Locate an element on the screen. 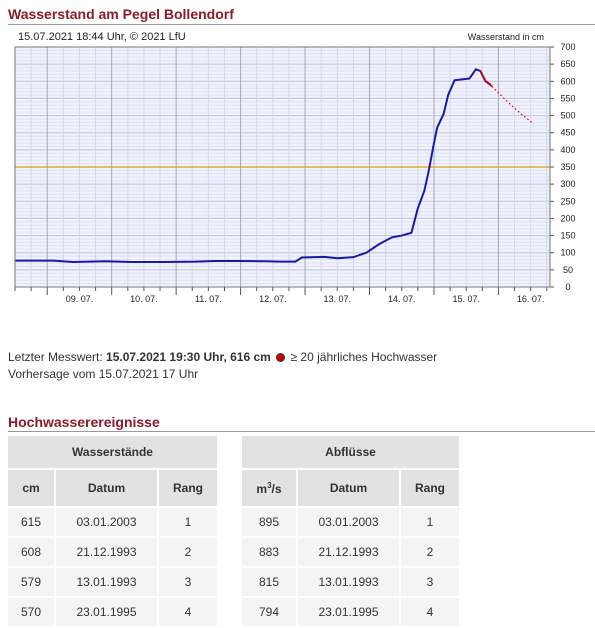 The image size is (595, 628). x-tick-label: 15. 07. is located at coordinates (466, 299).